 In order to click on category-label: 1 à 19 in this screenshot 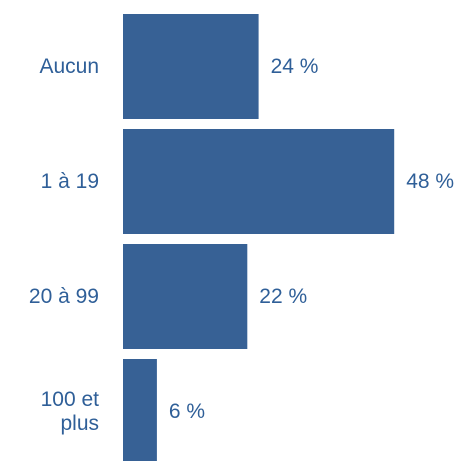, I will do `click(70, 181)`.